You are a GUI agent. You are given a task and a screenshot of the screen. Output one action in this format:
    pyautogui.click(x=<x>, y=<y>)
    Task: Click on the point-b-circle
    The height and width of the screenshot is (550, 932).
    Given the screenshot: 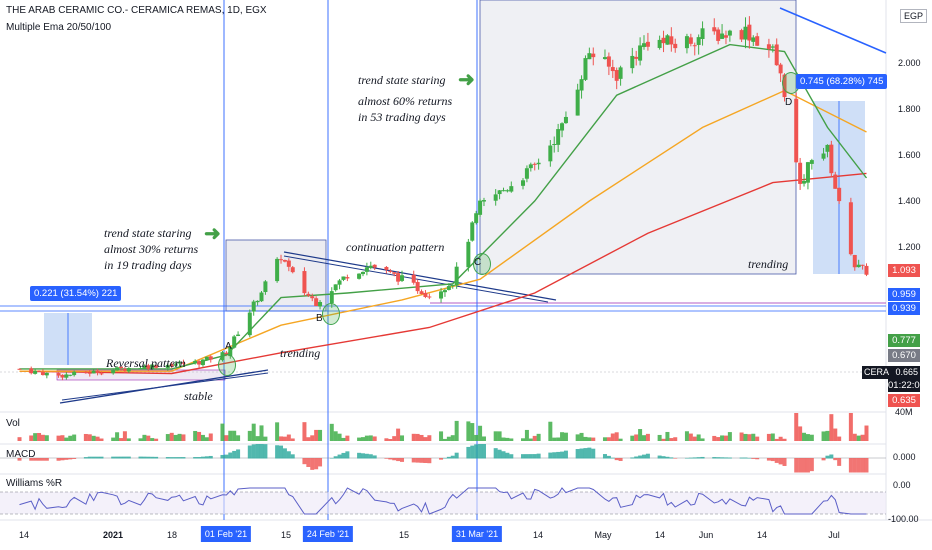 What is the action you would take?
    pyautogui.click(x=331, y=314)
    